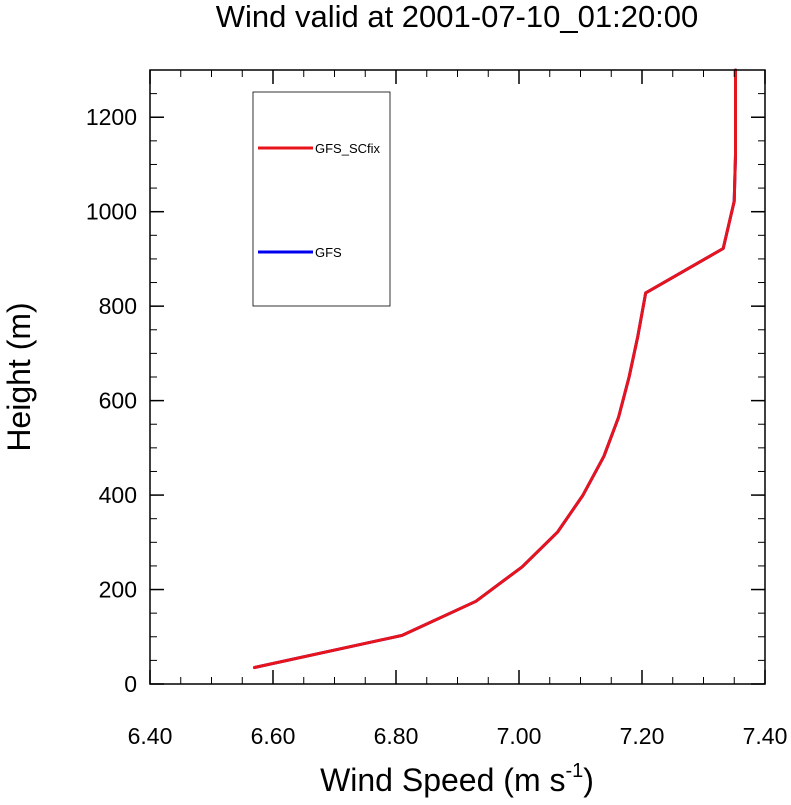 Image resolution: width=791 pixels, height=805 pixels. Describe the element at coordinates (642, 736) in the screenshot. I see `x-tick-label: 7.20` at that location.